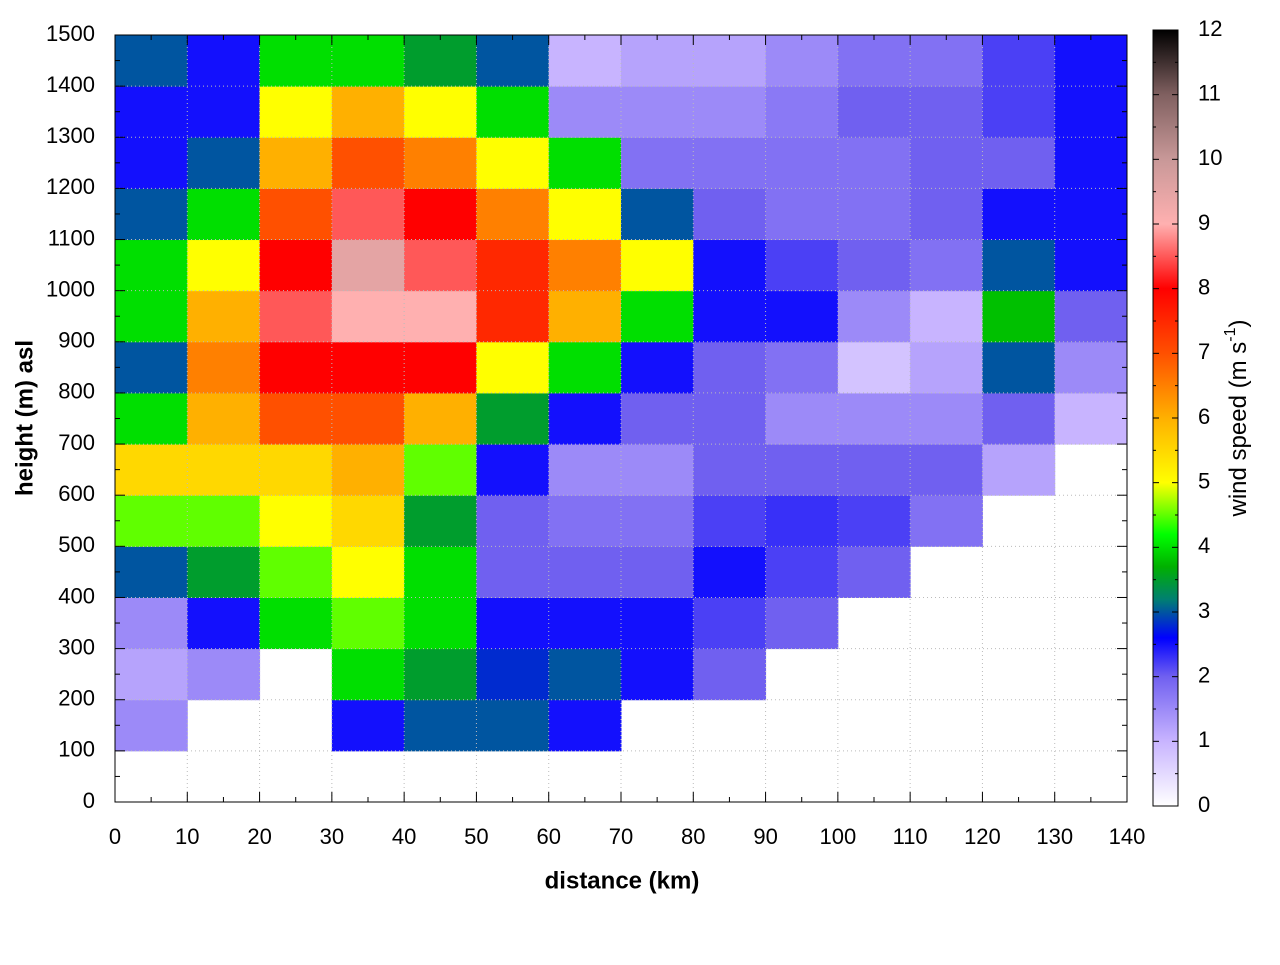  What do you see at coordinates (76, 595) in the screenshot?
I see `y-tick-label: 400` at bounding box center [76, 595].